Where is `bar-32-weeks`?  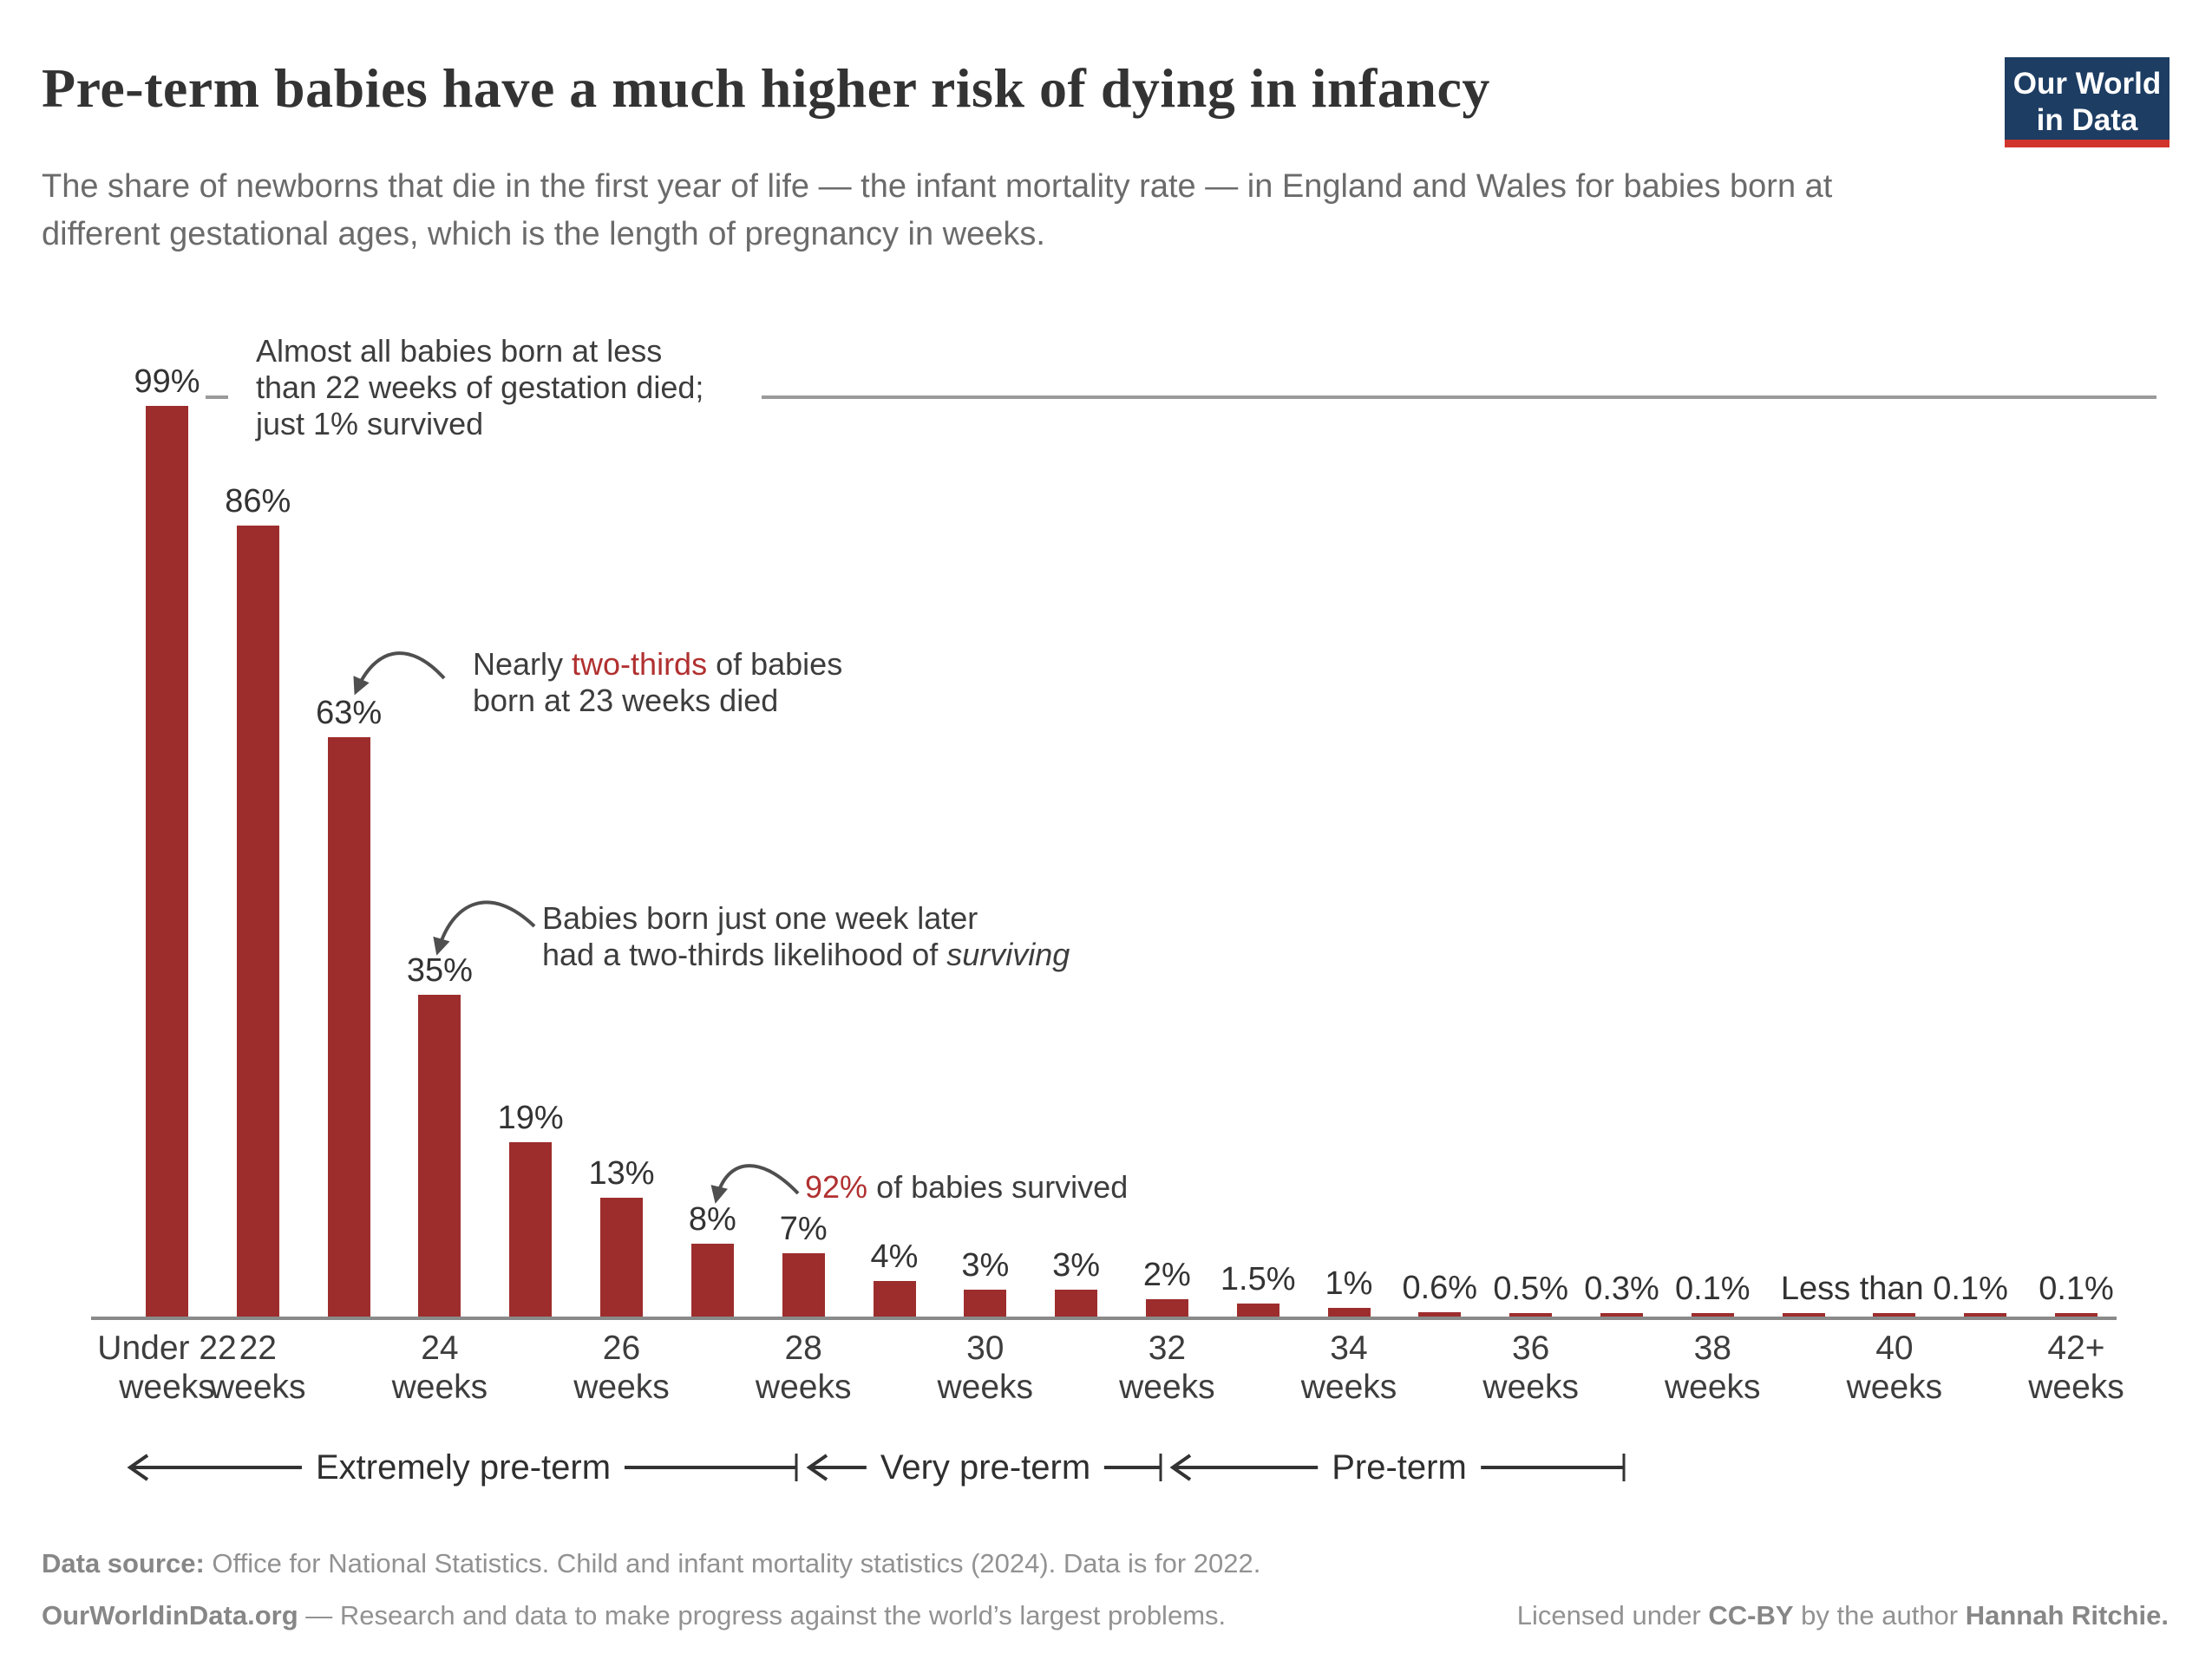 bar-32-weeks is located at coordinates (1166, 1307).